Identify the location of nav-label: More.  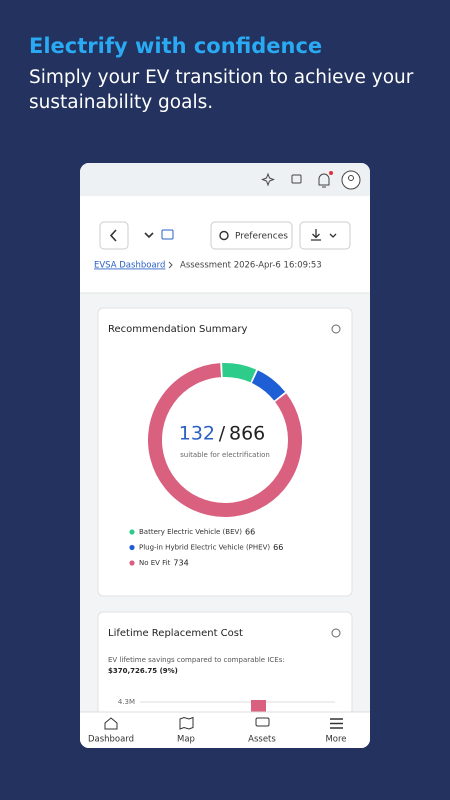
(335, 740).